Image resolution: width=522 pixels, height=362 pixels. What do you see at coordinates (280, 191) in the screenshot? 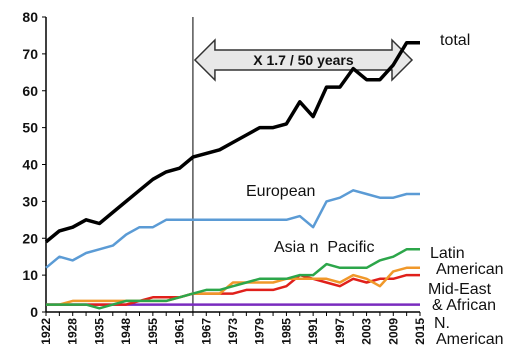
I see `label-european: European` at bounding box center [280, 191].